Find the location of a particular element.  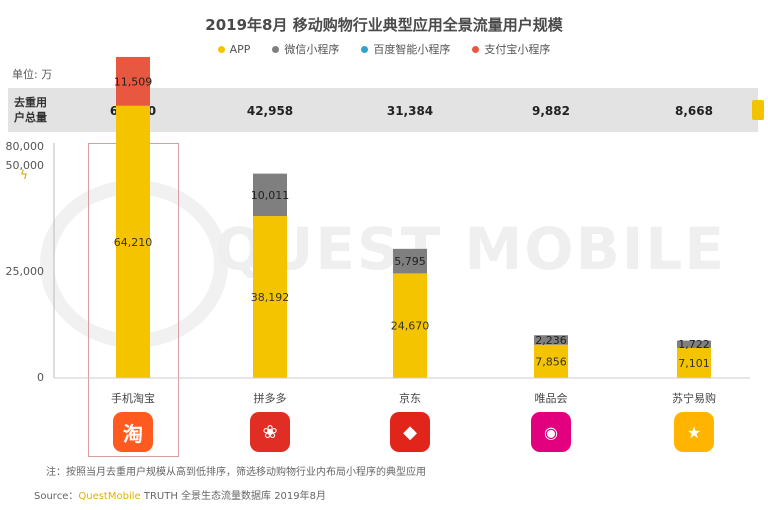

legend-item: 支付宝小程序 is located at coordinates (511, 49).